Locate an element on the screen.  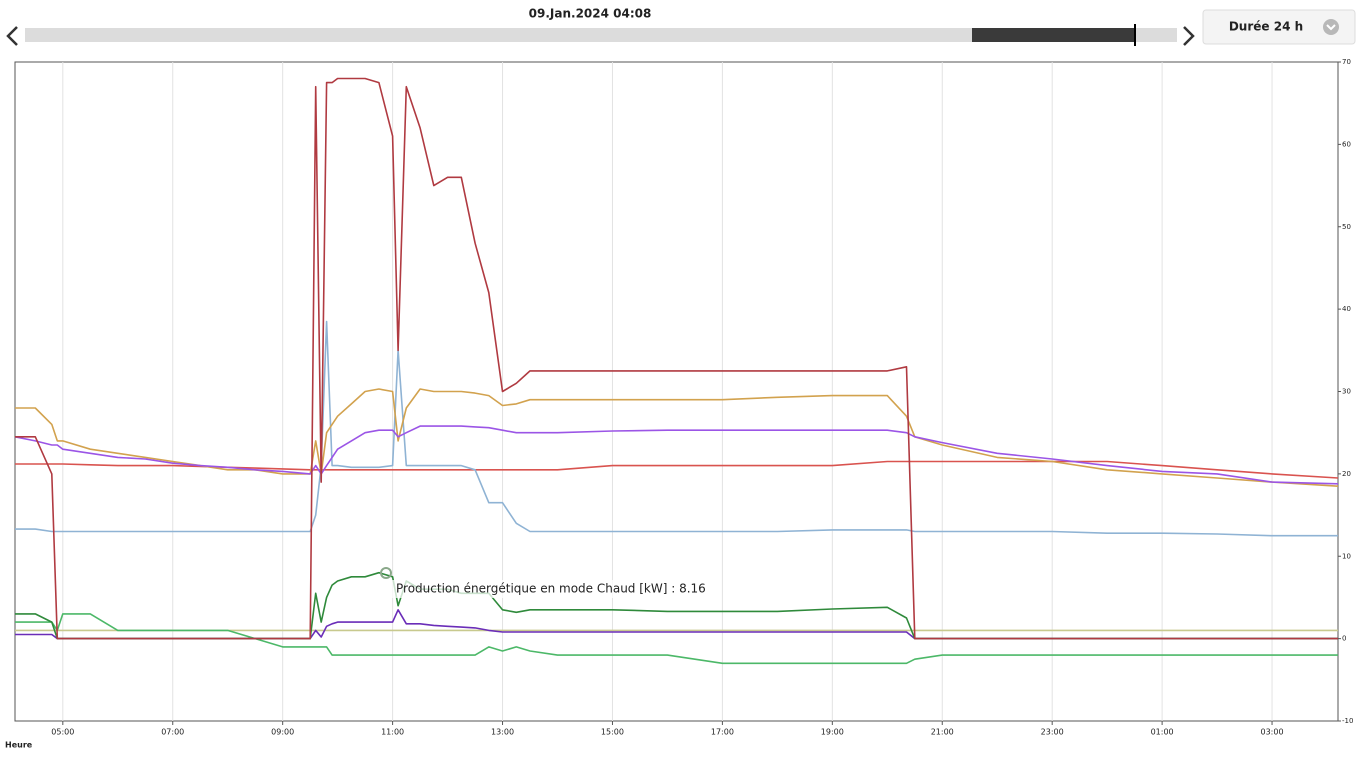
y-tick-label: -10 is located at coordinates (1347, 721).